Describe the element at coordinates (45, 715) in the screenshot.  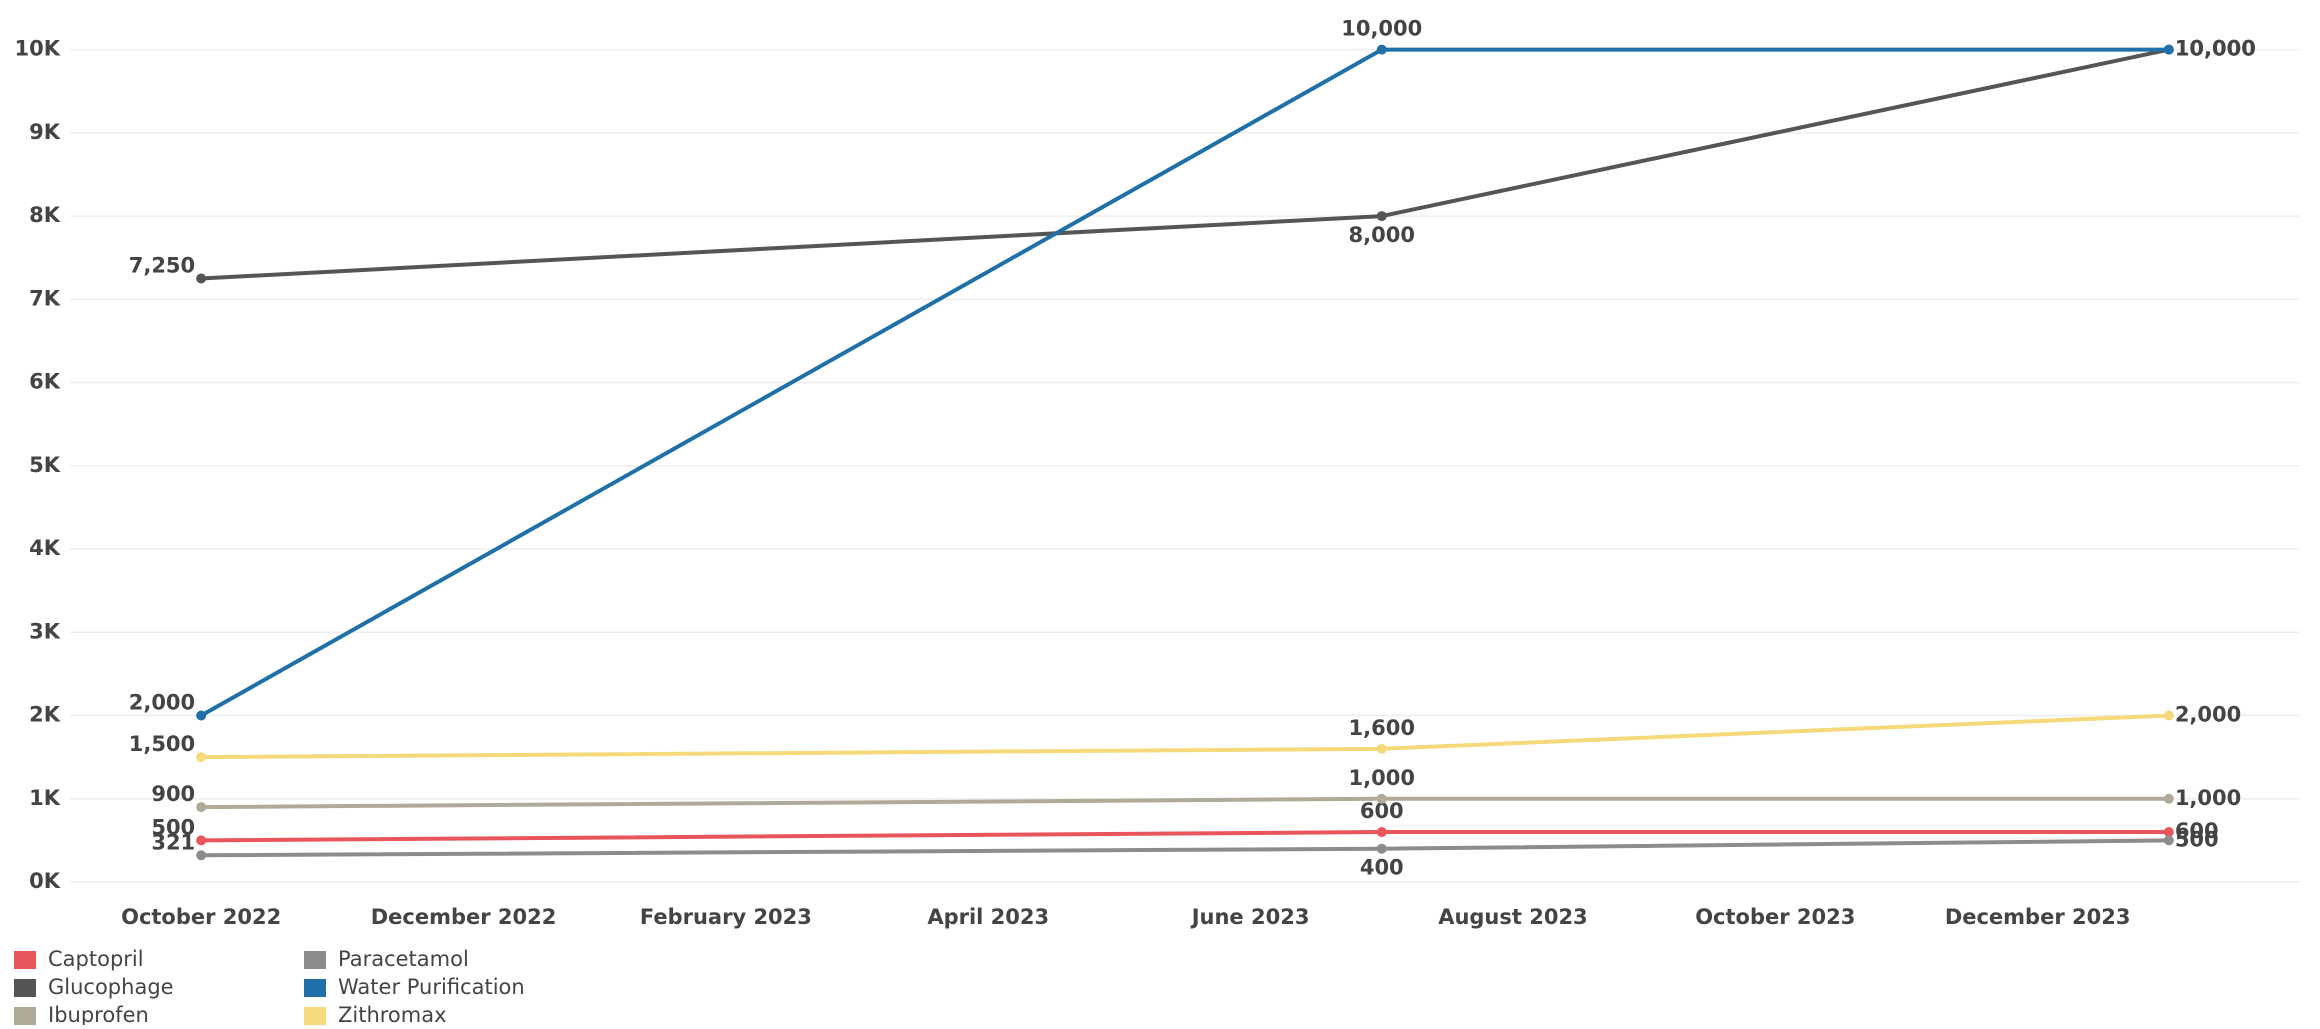
I see `y-tick-label: 2K` at that location.